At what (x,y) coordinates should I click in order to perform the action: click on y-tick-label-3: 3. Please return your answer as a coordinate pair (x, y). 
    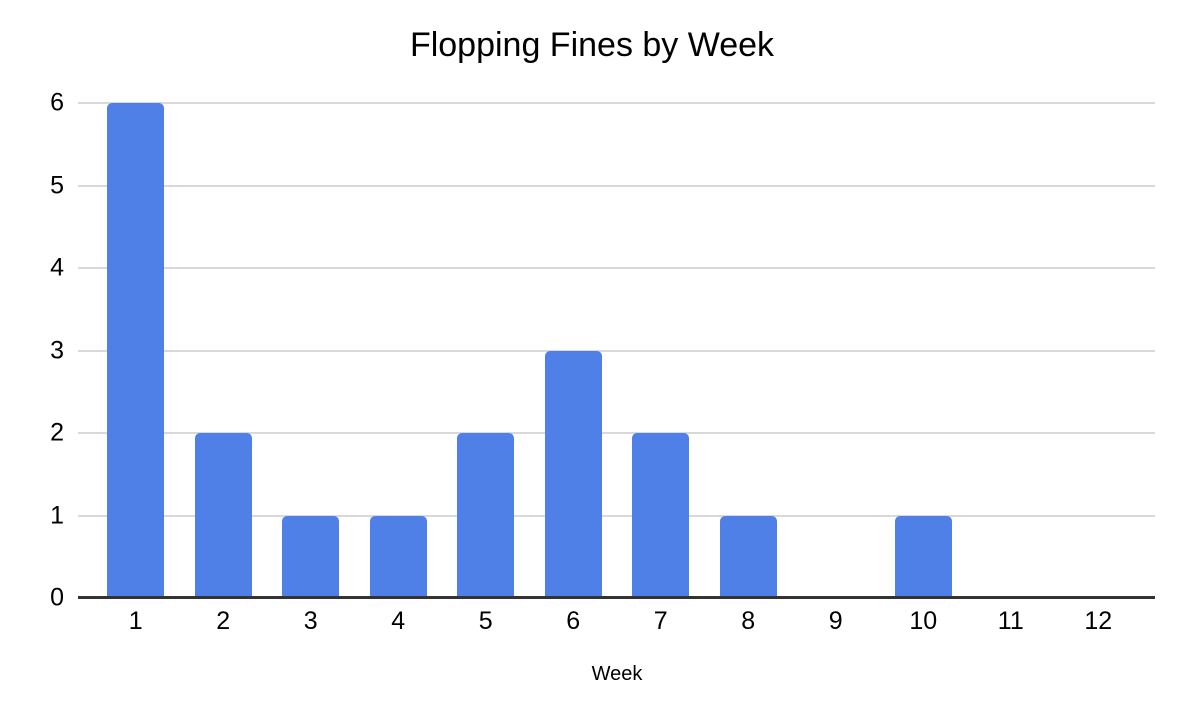
    Looking at the image, I should click on (57, 350).